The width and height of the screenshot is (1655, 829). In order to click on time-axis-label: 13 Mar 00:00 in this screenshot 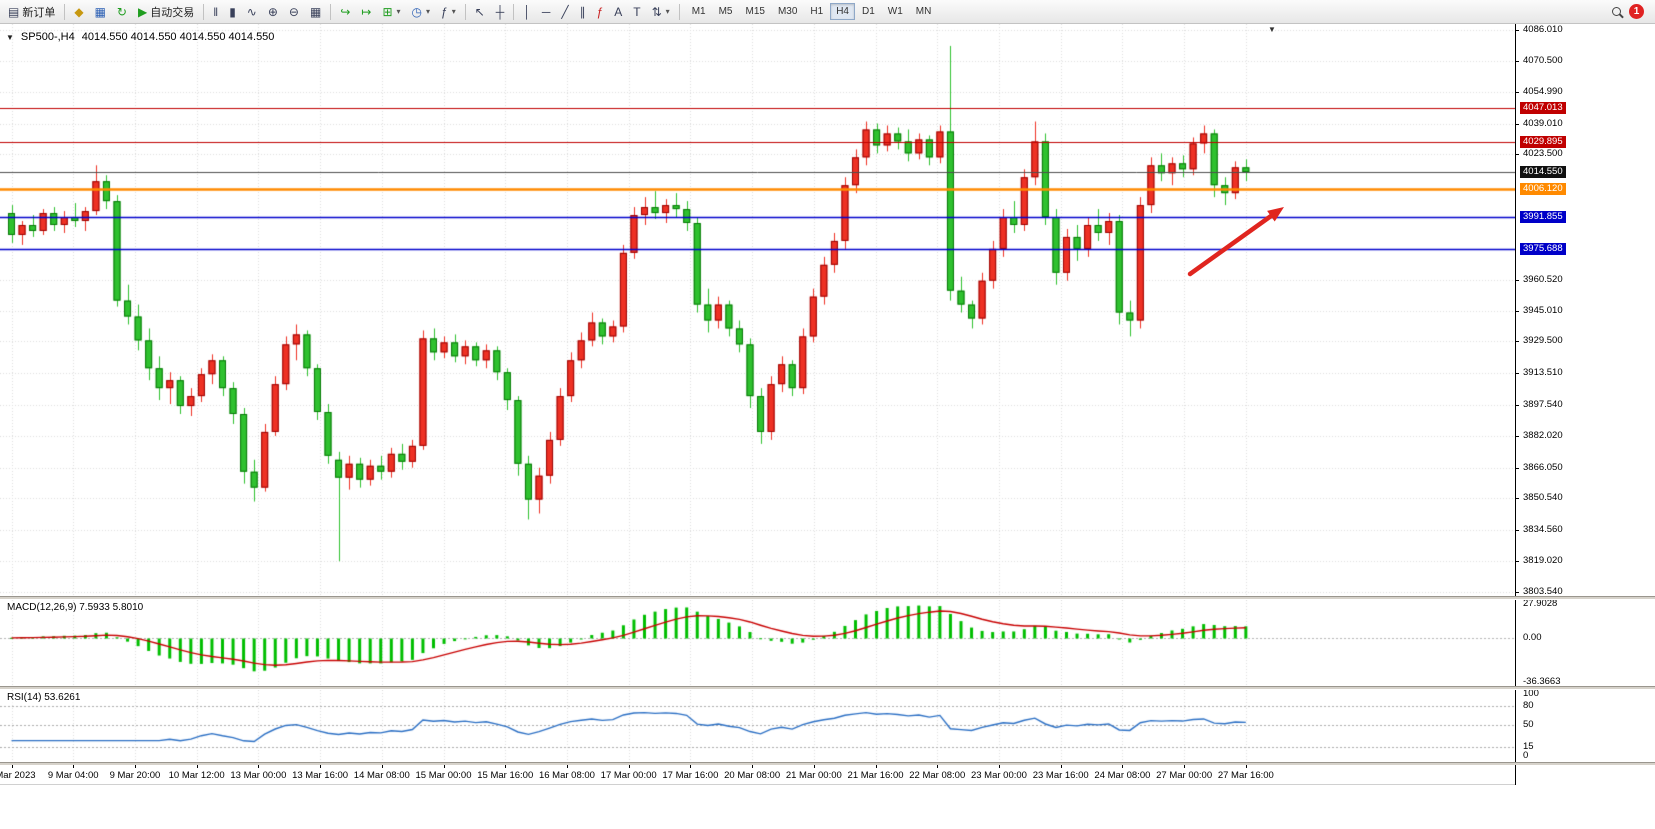, I will do `click(258, 775)`.